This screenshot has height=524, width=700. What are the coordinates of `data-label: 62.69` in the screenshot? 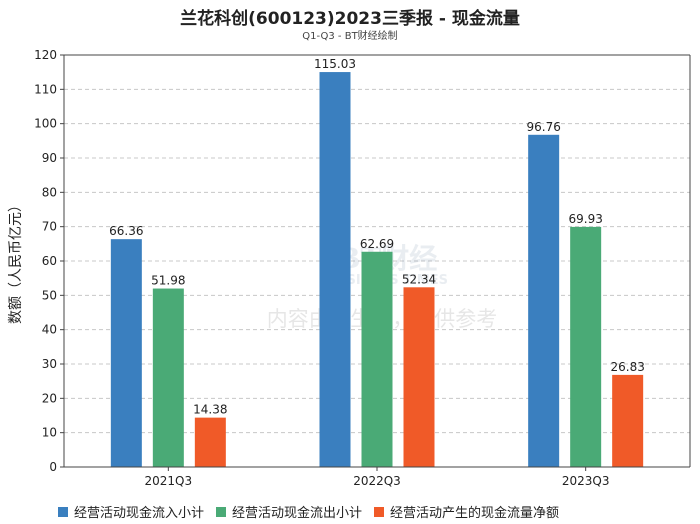 It's located at (377, 244).